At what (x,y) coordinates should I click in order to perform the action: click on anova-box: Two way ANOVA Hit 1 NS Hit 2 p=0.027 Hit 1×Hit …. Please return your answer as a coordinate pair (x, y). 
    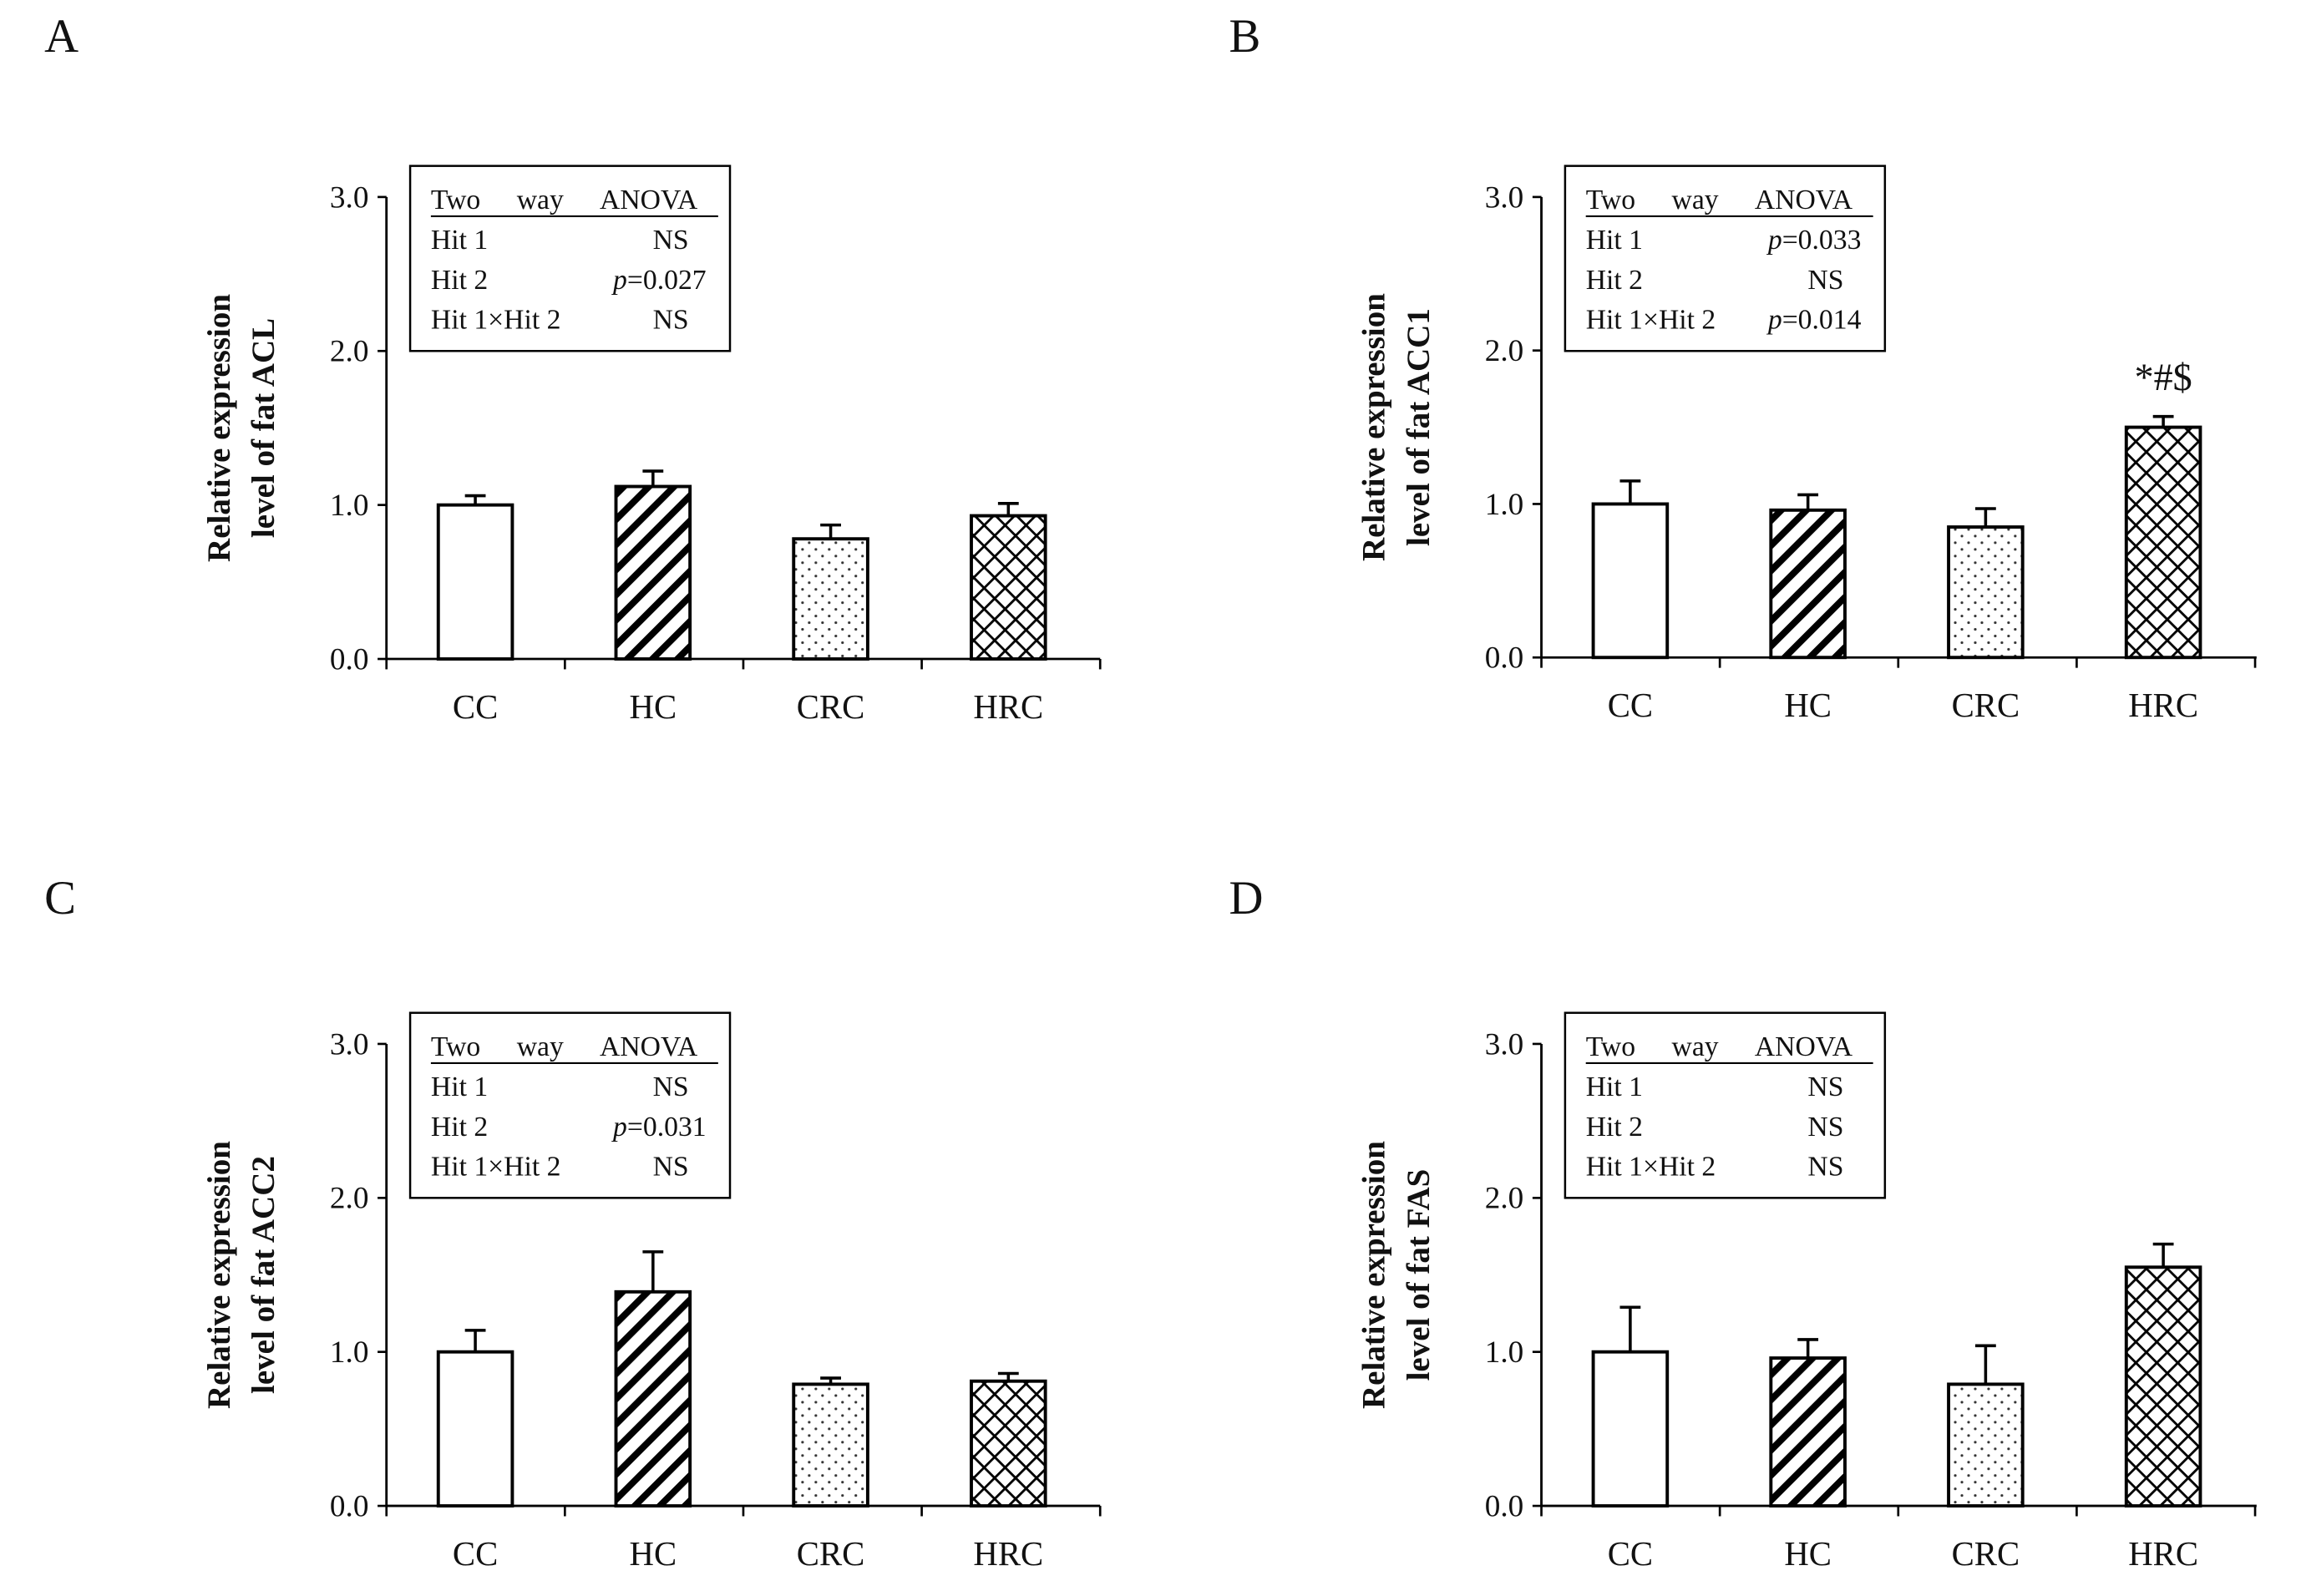
    Looking at the image, I should click on (570, 258).